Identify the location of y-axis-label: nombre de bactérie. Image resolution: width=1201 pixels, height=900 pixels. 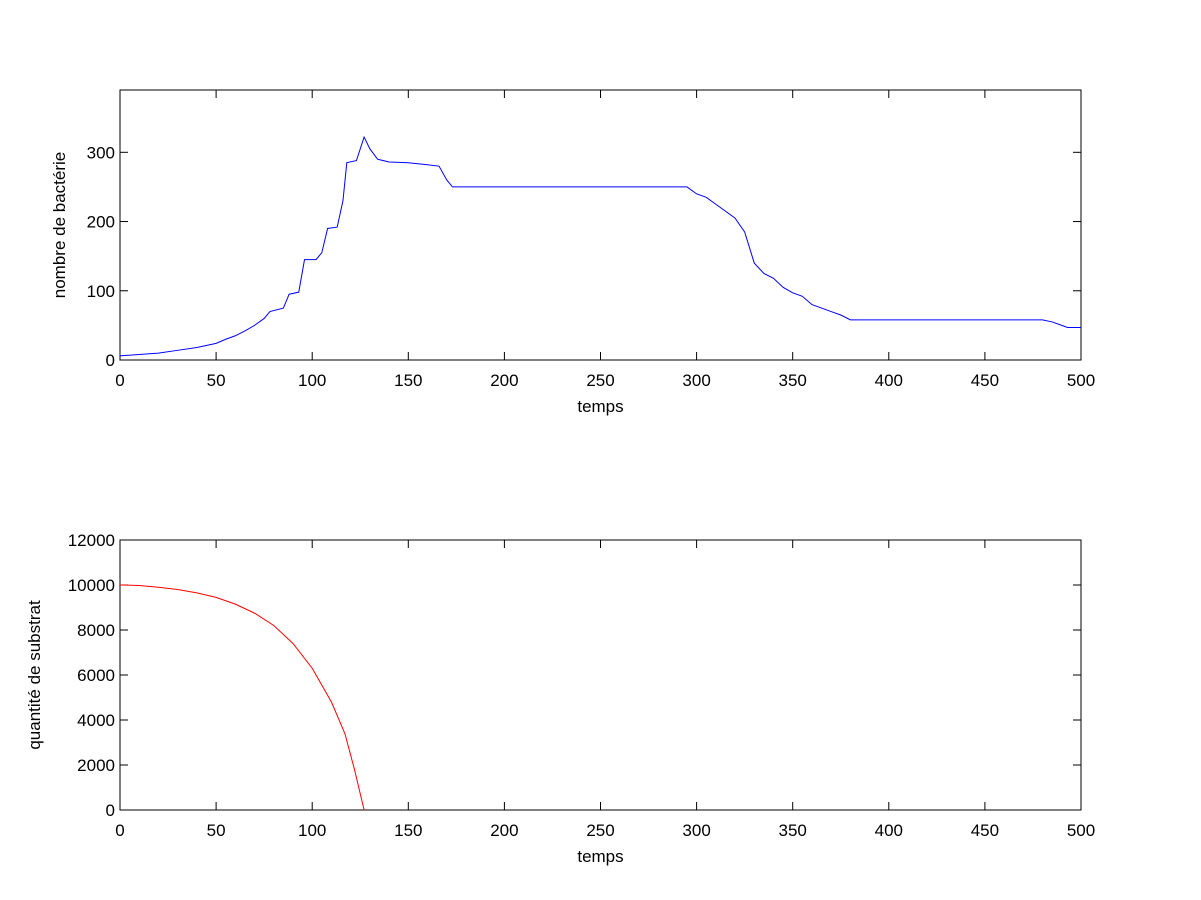
(59, 225).